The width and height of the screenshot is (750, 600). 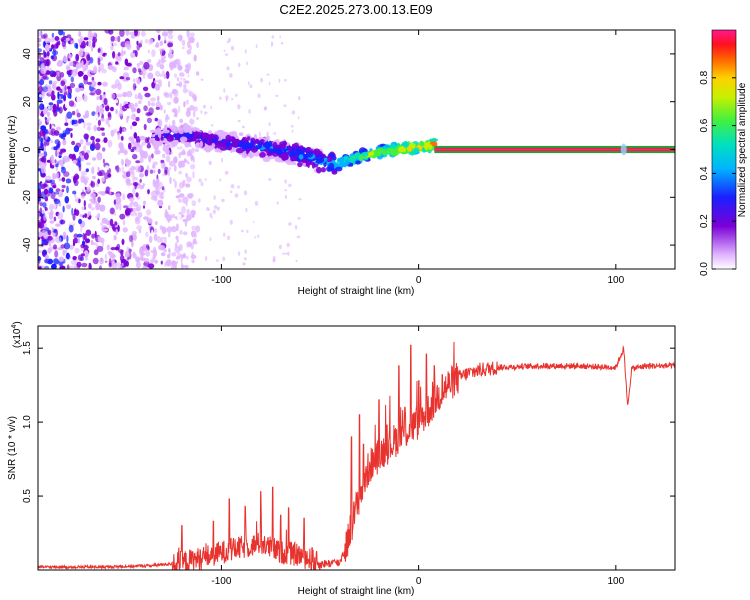 I want to click on snr-scale-note: (x104), so click(x=17, y=334).